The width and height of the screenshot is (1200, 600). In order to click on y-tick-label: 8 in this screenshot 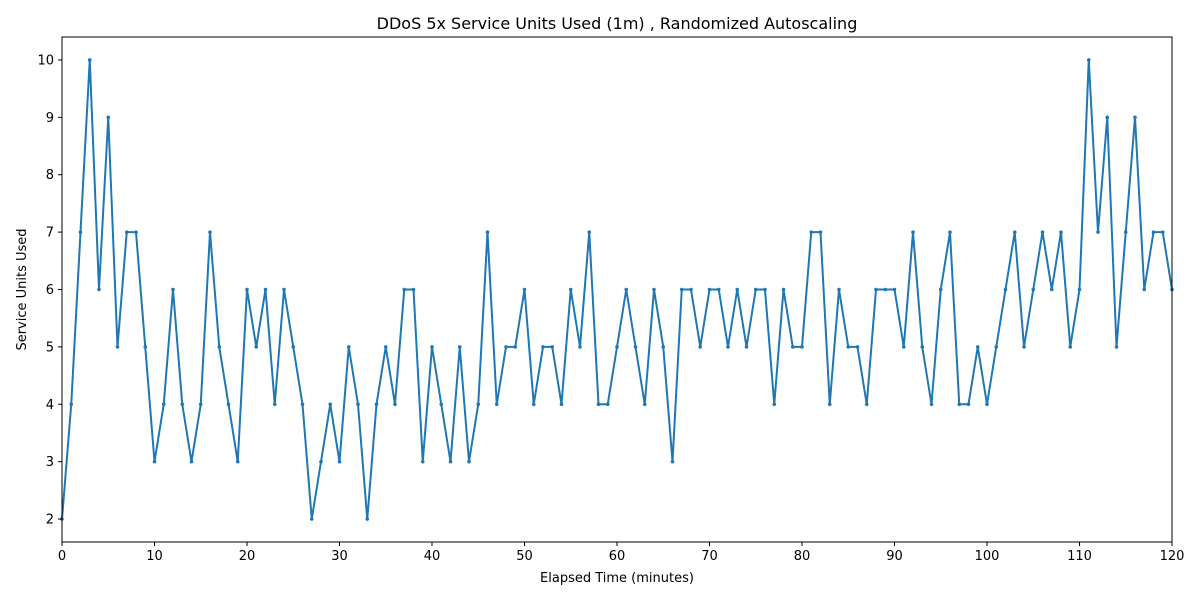, I will do `click(50, 175)`.